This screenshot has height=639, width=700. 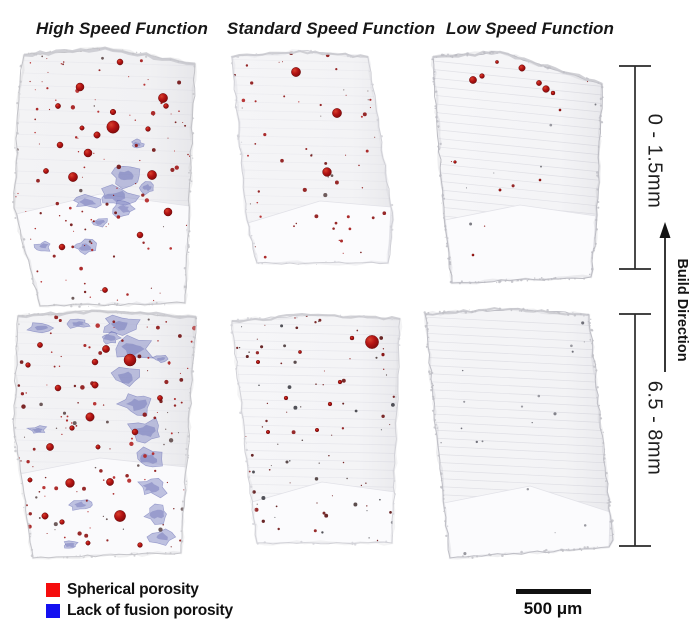 I want to click on depth-bracket-bottom, so click(x=635, y=430).